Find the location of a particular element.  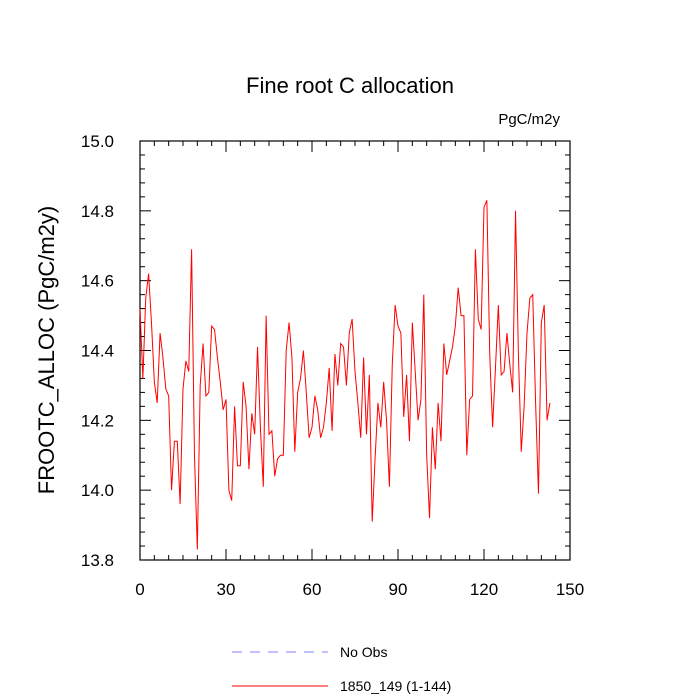

x-tick-label: 0 is located at coordinates (139, 589).